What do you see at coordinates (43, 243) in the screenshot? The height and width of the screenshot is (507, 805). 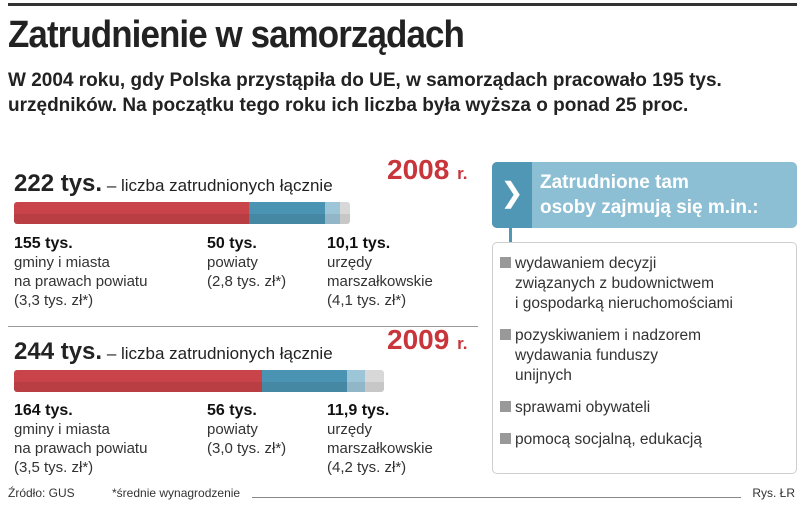 I see `value: 155 tys.` at bounding box center [43, 243].